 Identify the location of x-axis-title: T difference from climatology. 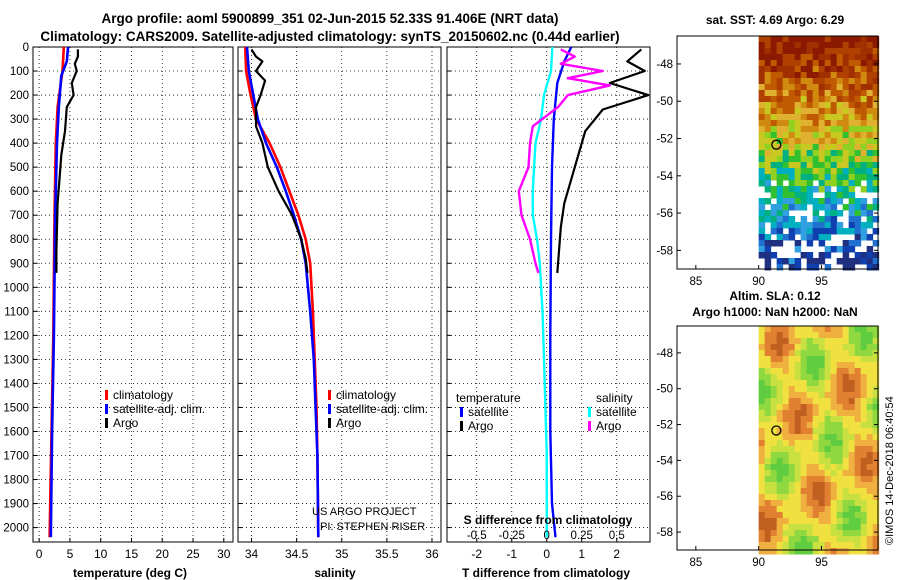
(546, 573).